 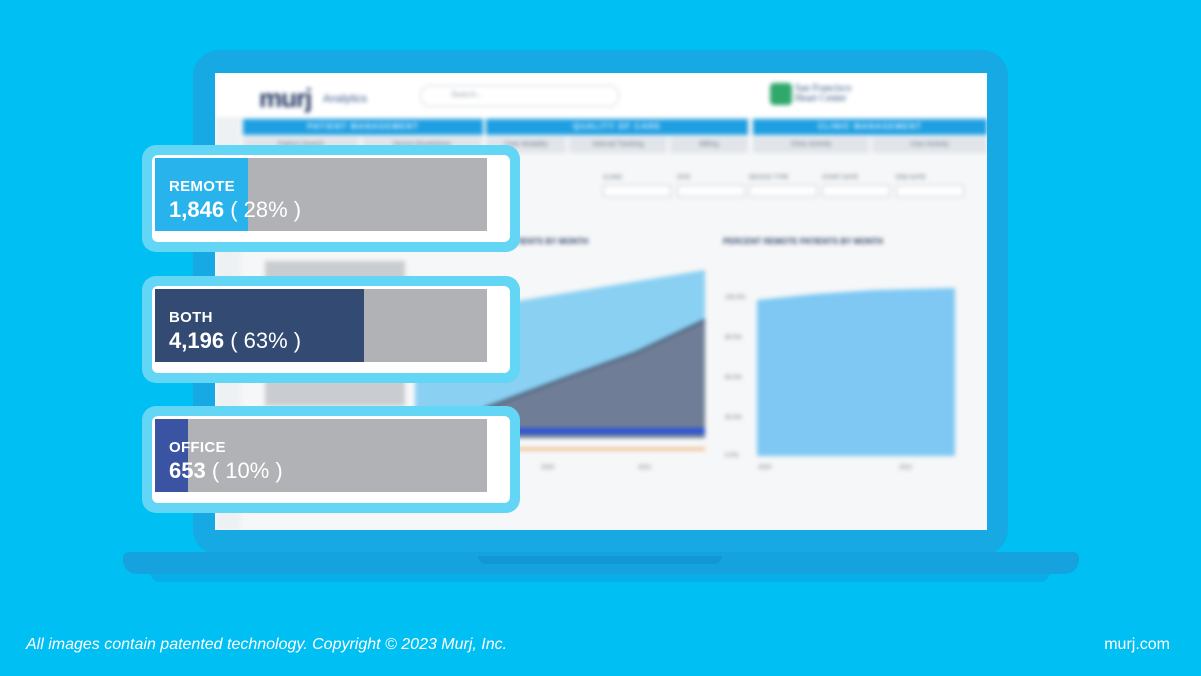 I want to click on tab-user-activity: User Activity, so click(x=929, y=145).